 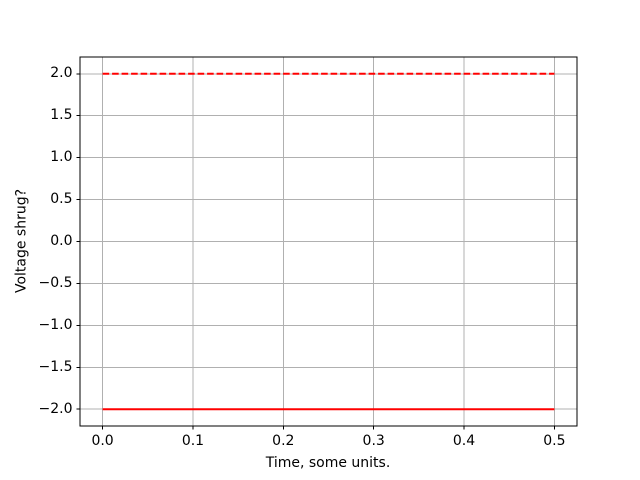 I want to click on x-tick-label: 0.1, so click(x=193, y=441).